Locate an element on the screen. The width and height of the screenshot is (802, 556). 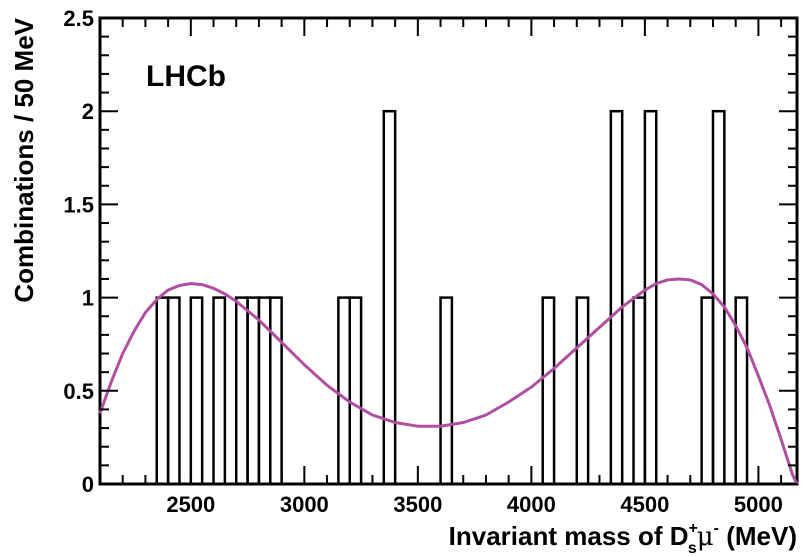
x-axis-title-sup: + is located at coordinates (693, 528).